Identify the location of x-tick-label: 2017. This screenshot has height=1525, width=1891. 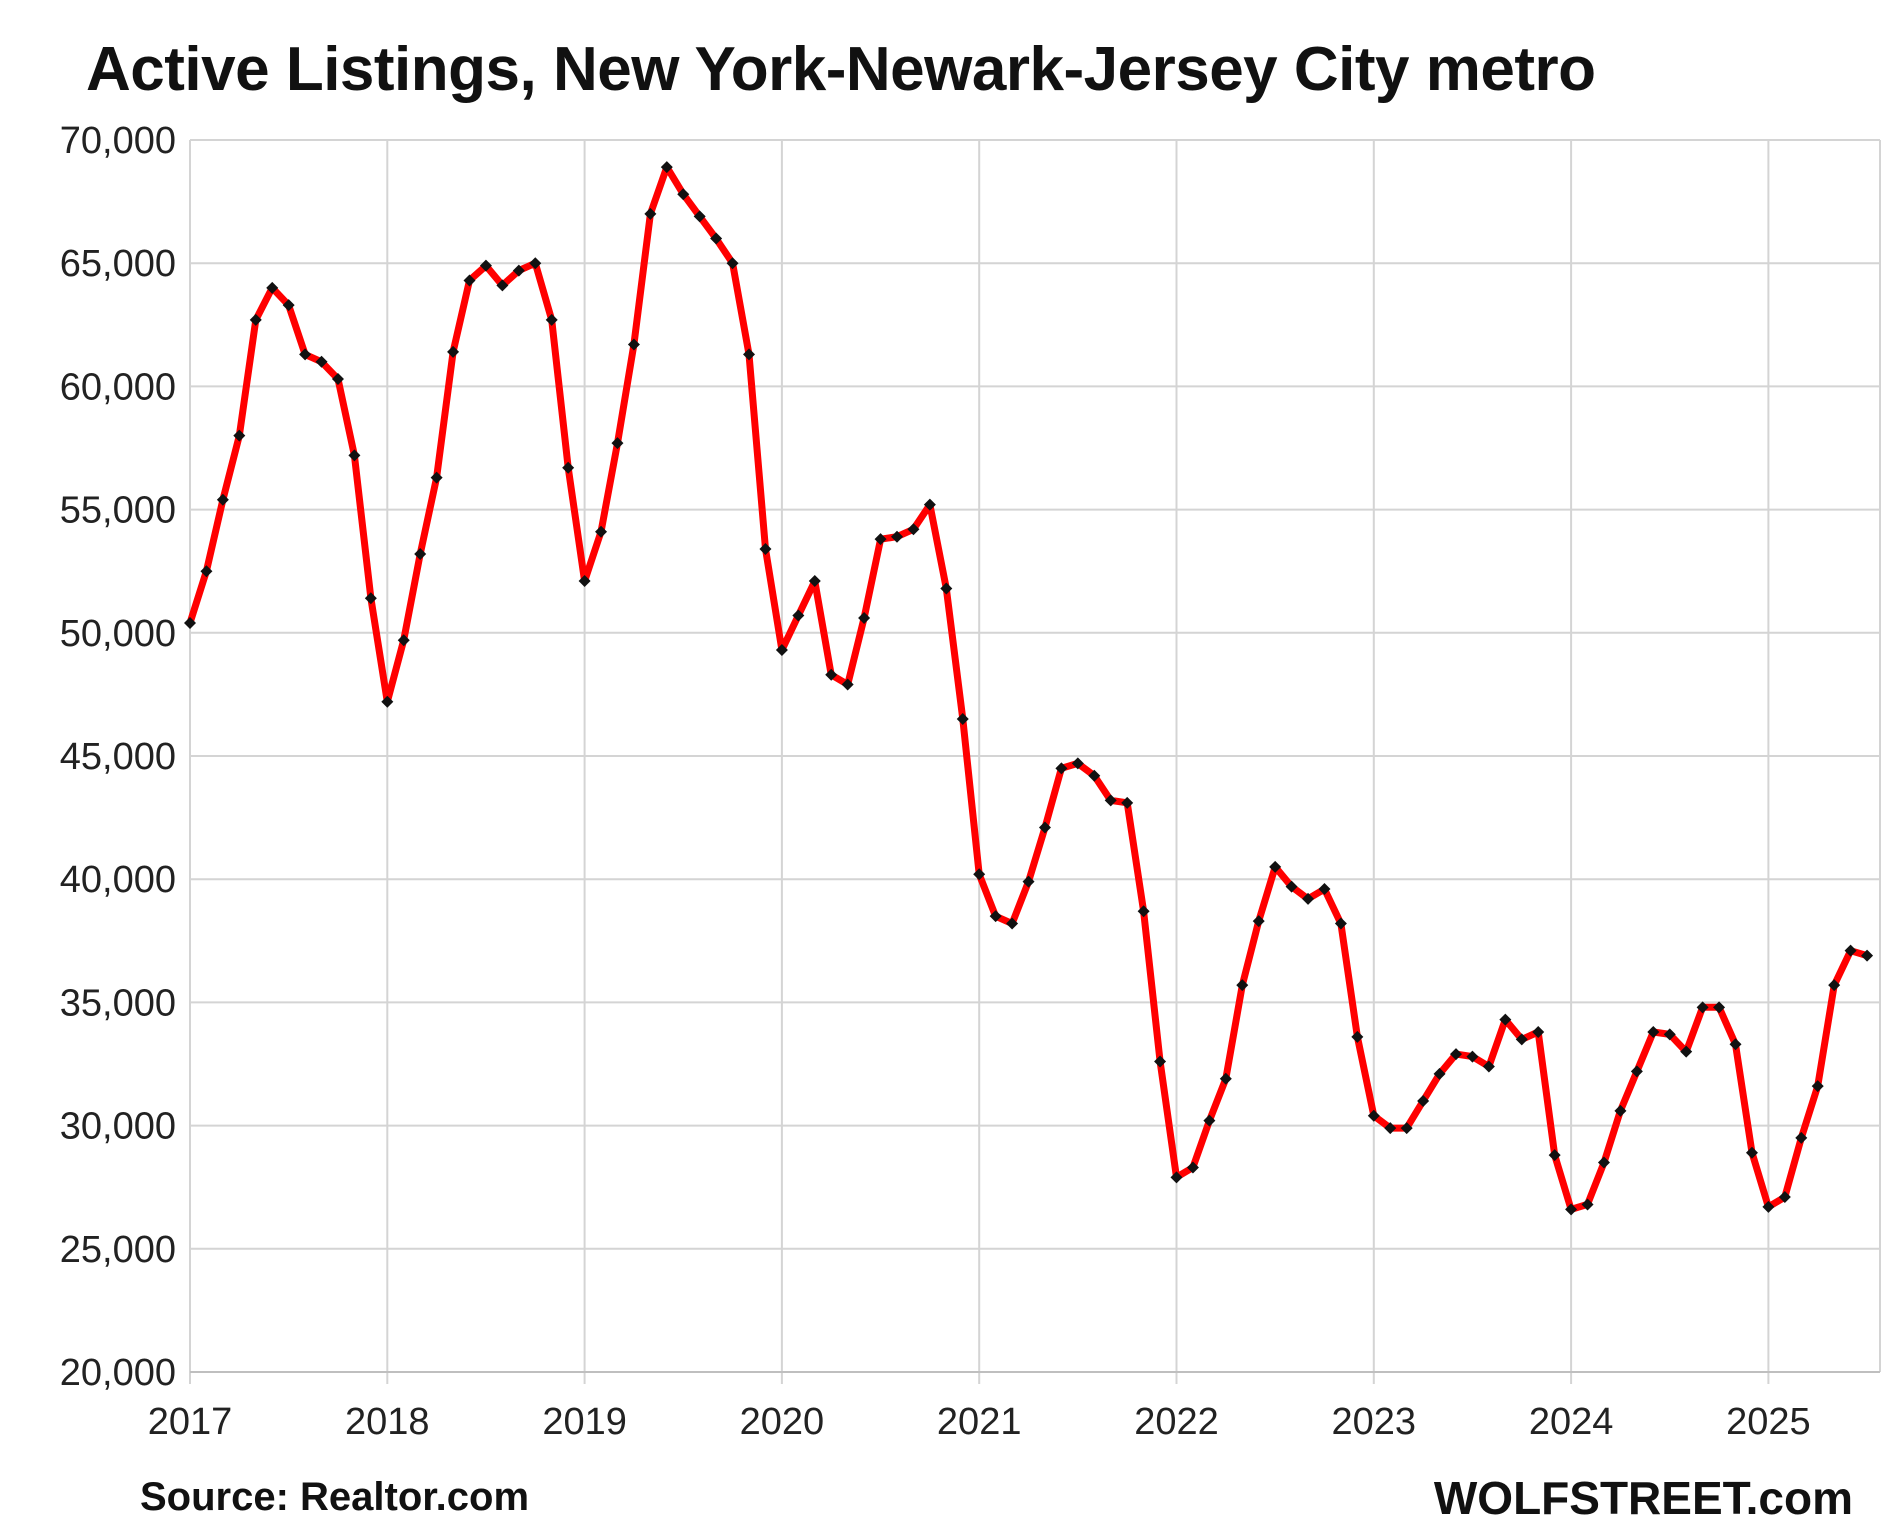
(190, 1422).